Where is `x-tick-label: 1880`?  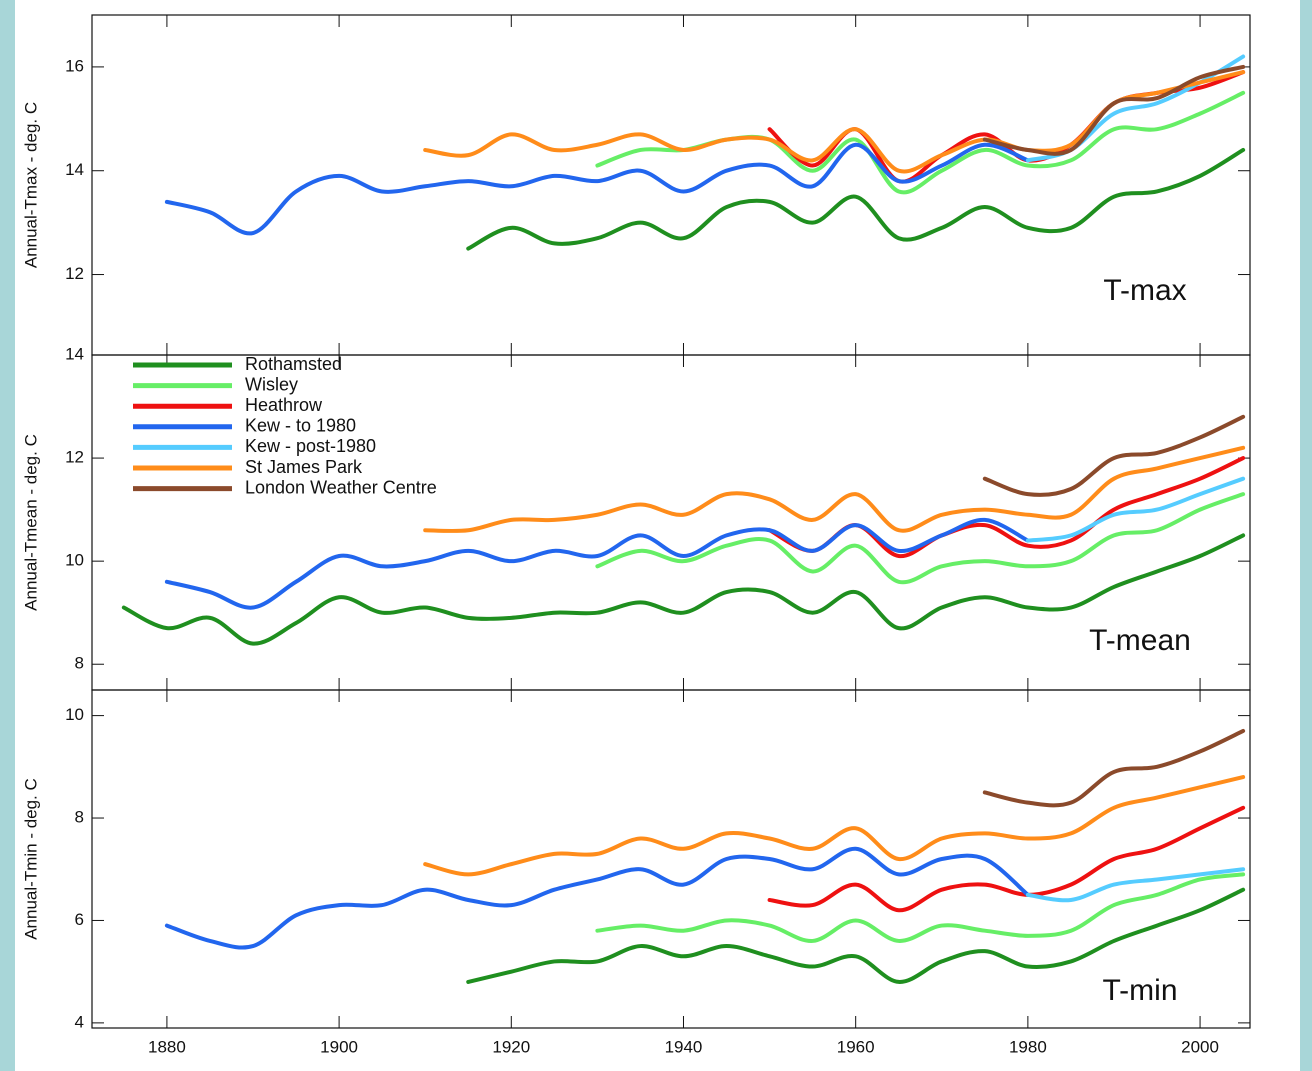 x-tick-label: 1880 is located at coordinates (167, 1046).